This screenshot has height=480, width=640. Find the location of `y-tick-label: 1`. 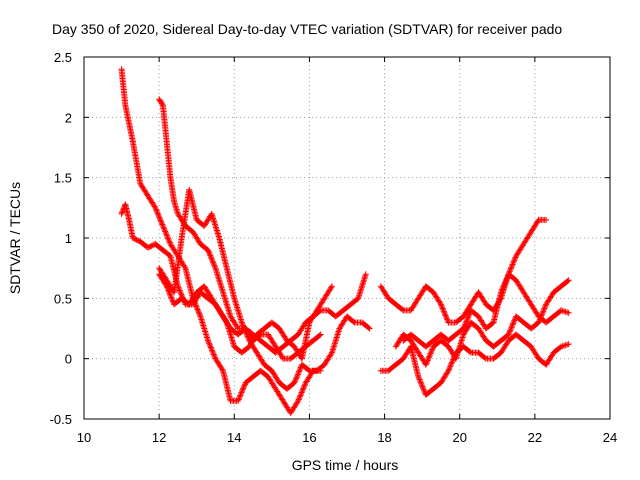

y-tick-label: 1 is located at coordinates (68, 238).